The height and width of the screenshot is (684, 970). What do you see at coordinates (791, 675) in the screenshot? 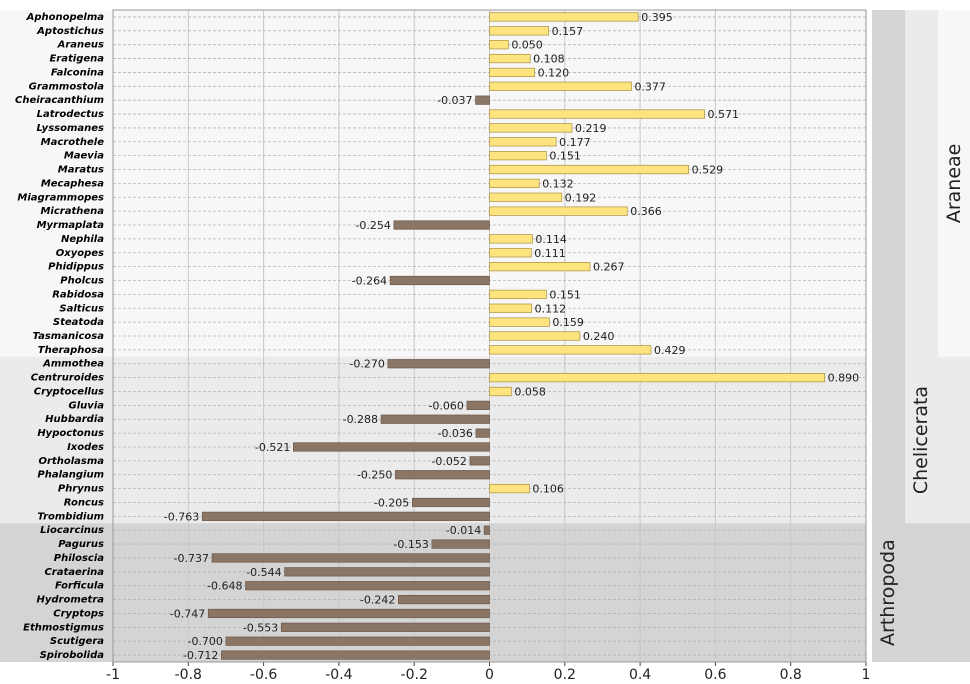
I see `x-tick-label: 0.8` at bounding box center [791, 675].